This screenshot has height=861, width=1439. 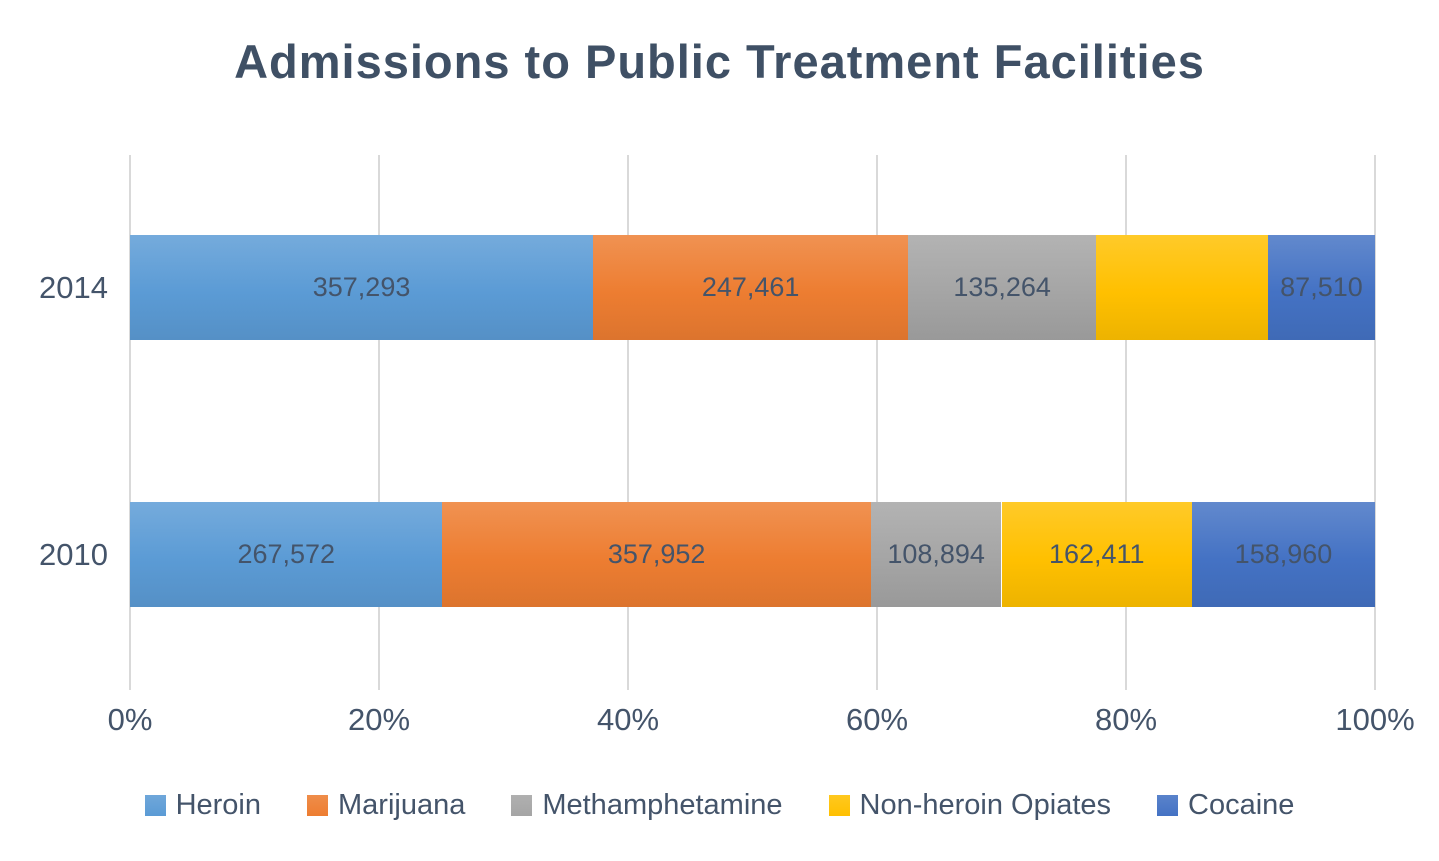 I want to click on legend-label: Heroin, so click(x=218, y=805).